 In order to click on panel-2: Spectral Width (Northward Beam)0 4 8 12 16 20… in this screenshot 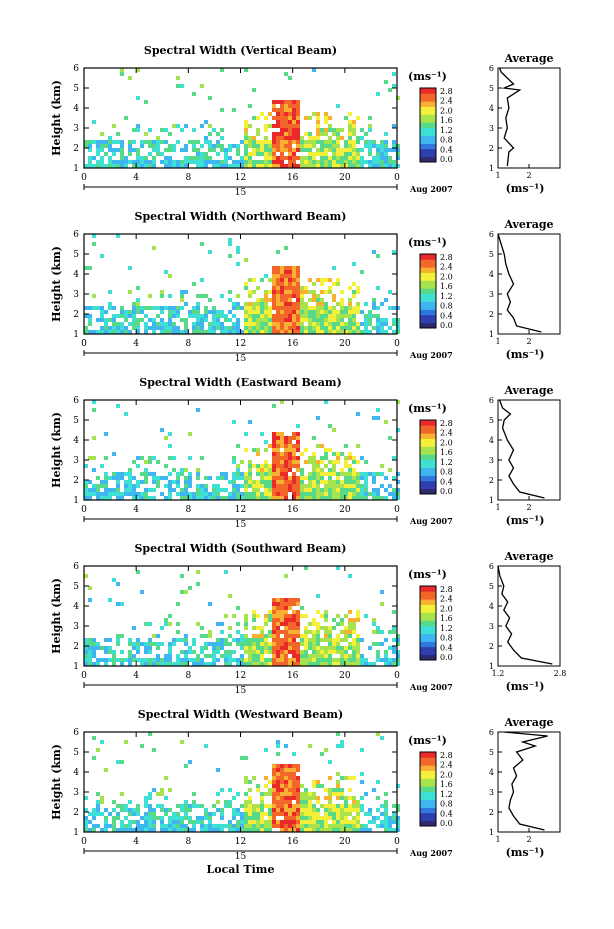, I will do `click(305, 287)`.